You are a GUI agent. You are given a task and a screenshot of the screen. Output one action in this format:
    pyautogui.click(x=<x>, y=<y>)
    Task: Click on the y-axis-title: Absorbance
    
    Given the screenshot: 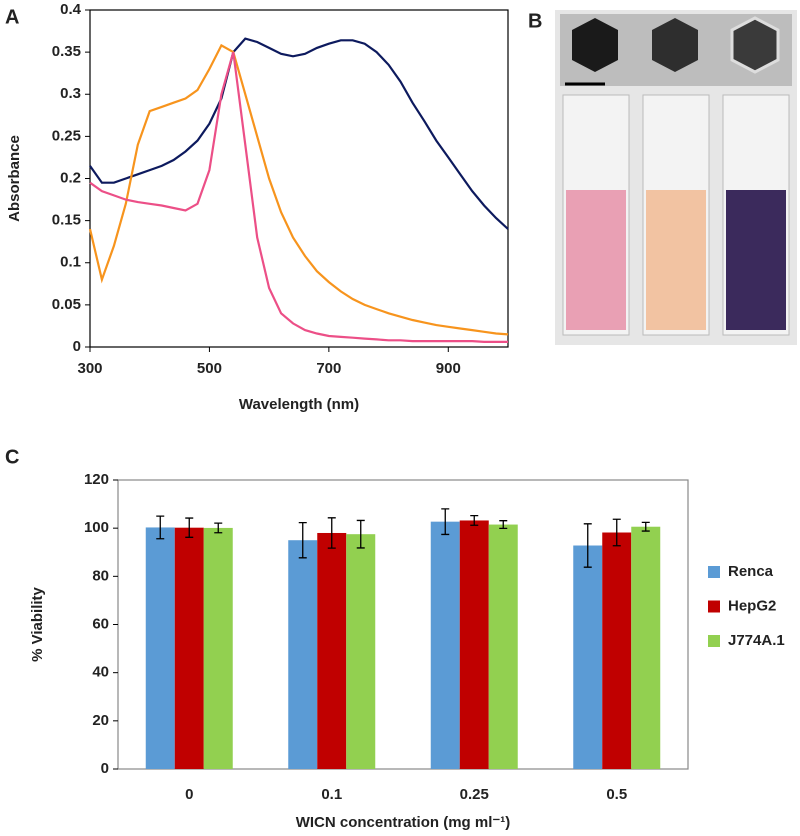 What is the action you would take?
    pyautogui.click(x=14, y=178)
    